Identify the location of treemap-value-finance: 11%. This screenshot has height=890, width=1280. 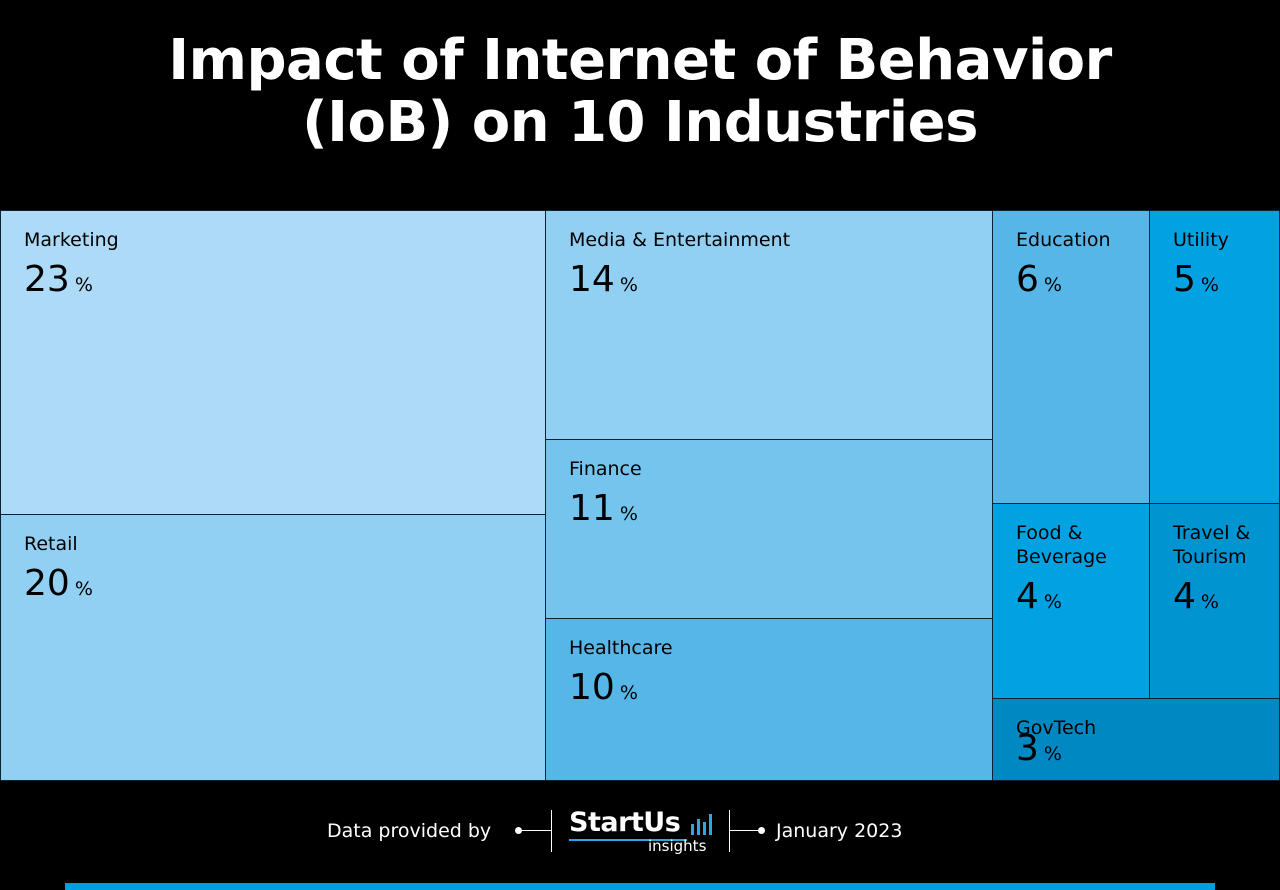
(603, 511).